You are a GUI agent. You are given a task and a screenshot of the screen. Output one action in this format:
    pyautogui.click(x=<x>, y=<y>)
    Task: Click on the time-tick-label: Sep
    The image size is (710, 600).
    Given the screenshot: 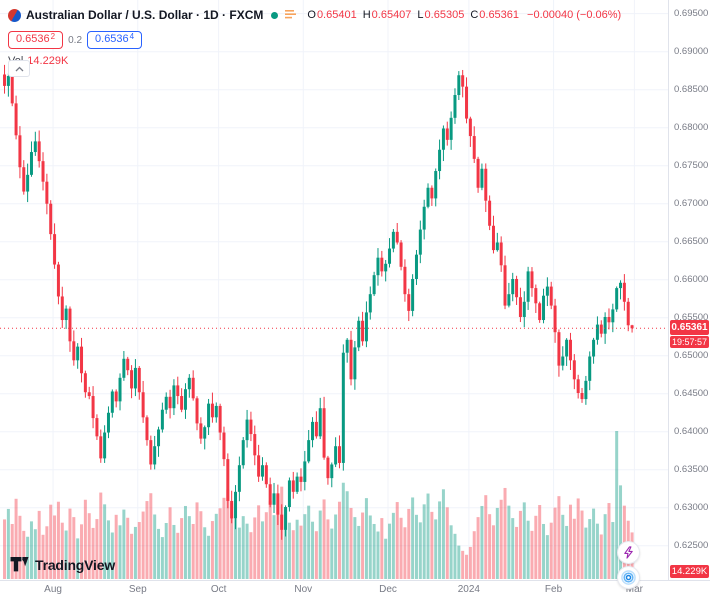 What is the action you would take?
    pyautogui.click(x=137, y=589)
    